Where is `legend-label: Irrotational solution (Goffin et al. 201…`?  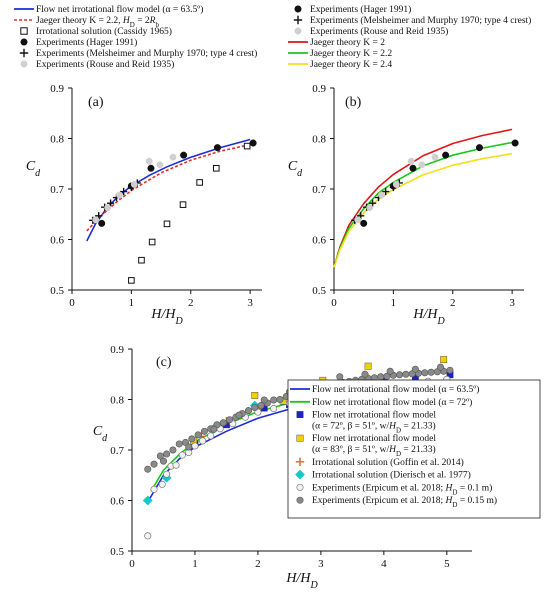 legend-label: Irrotational solution (Goffin et al. 201… is located at coordinates (388, 462).